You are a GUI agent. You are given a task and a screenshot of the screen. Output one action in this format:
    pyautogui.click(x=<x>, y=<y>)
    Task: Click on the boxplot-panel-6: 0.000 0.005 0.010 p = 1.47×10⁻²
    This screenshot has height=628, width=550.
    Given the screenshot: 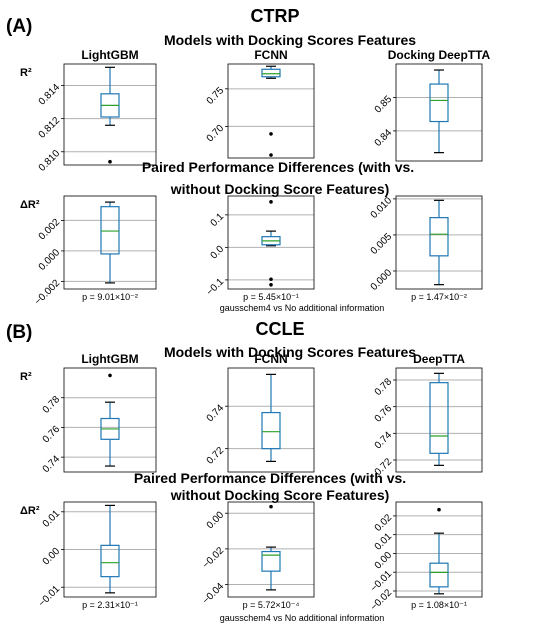 What is the action you would take?
    pyautogui.click(x=426, y=248)
    